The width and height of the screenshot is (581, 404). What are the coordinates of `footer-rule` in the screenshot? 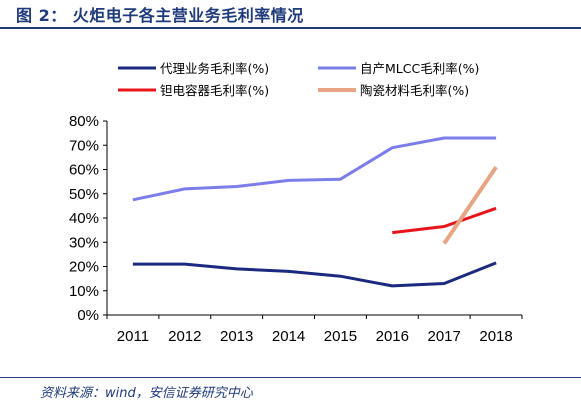 It's located at (290, 377).